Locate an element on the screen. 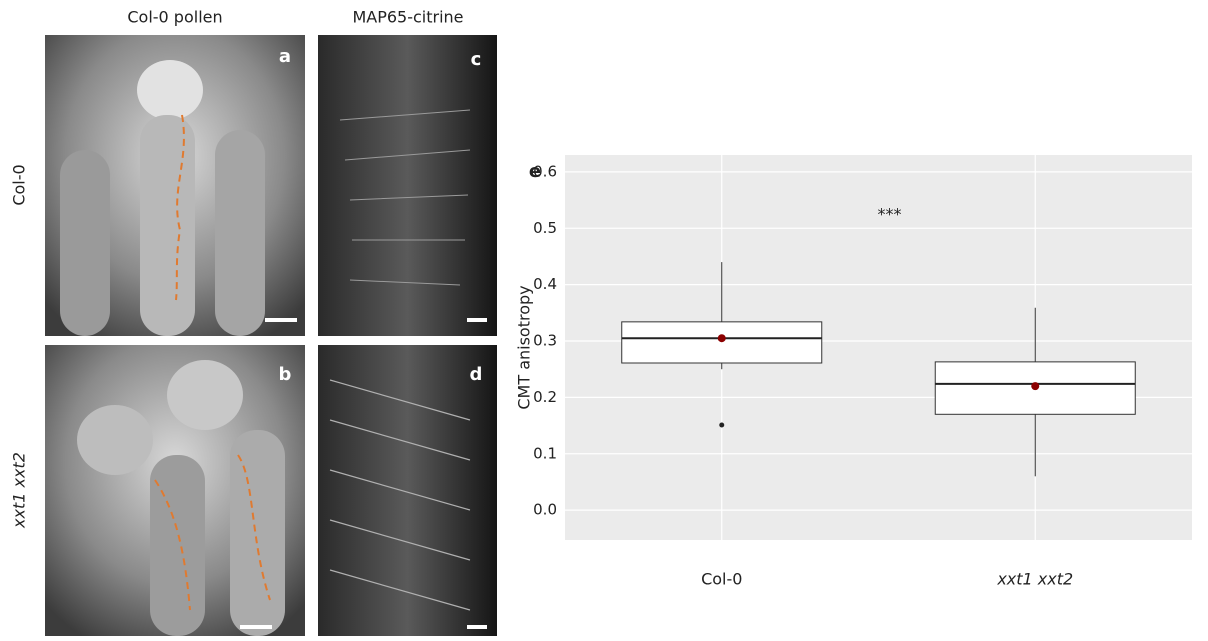  panel-letter: d is located at coordinates (476, 374).